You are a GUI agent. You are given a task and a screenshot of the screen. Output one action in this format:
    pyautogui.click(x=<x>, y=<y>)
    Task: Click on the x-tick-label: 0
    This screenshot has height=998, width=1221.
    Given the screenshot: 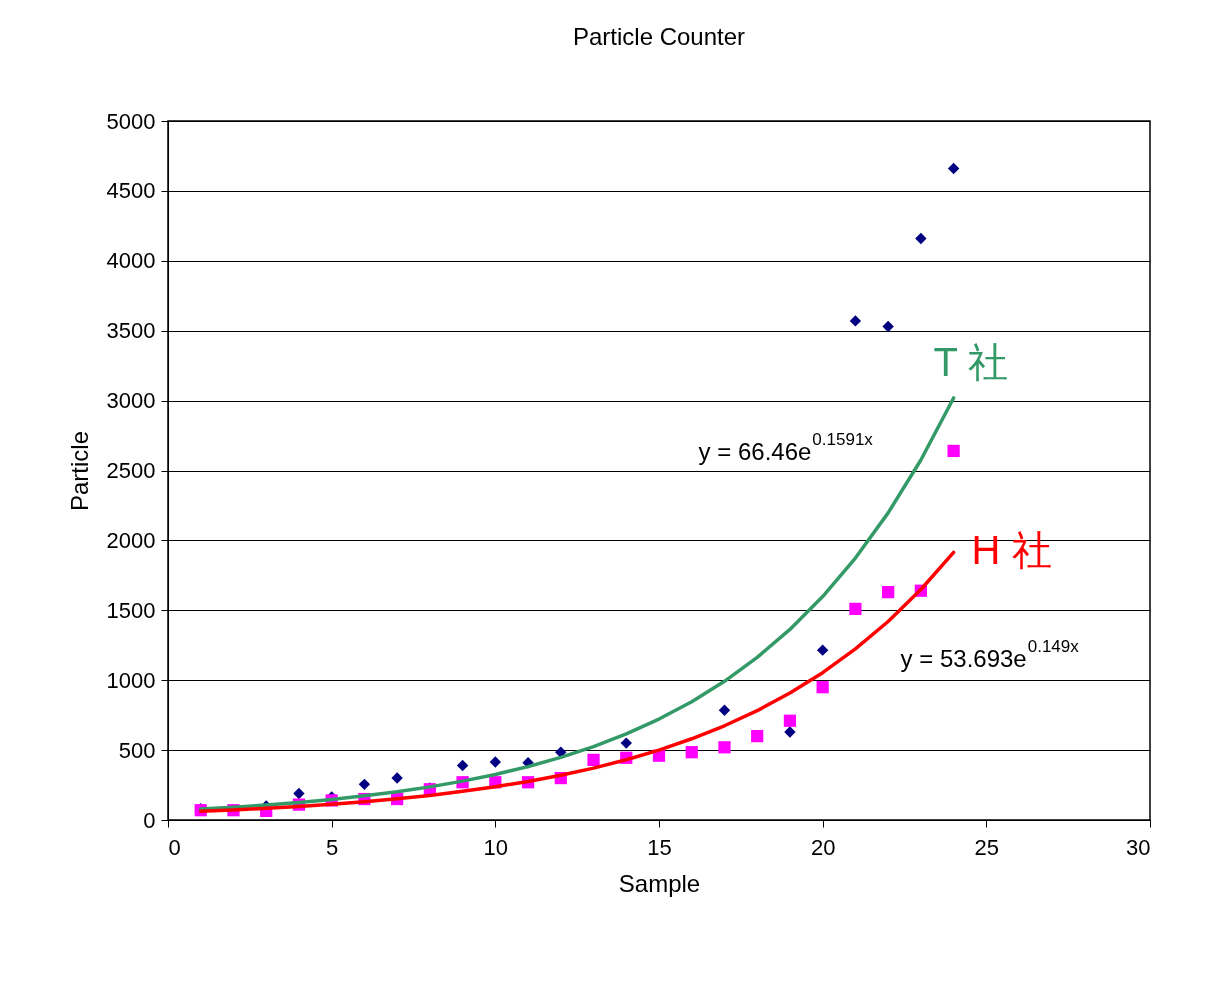 What is the action you would take?
    pyautogui.click(x=174, y=847)
    